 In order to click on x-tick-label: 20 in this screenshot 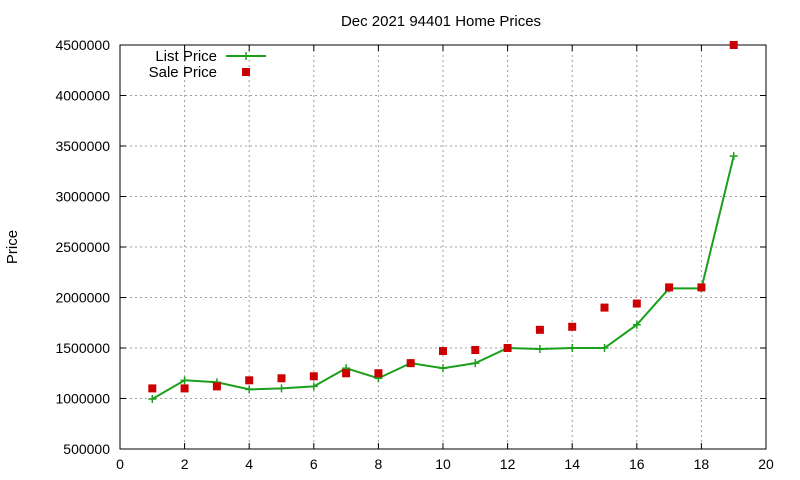, I will do `click(766, 464)`.